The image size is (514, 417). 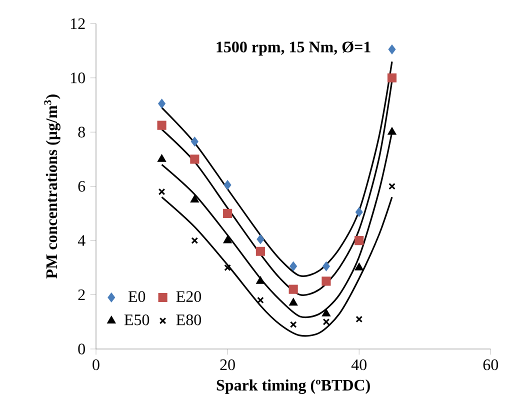 What do you see at coordinates (81, 294) in the screenshot?
I see `y-tick-label: 2` at bounding box center [81, 294].